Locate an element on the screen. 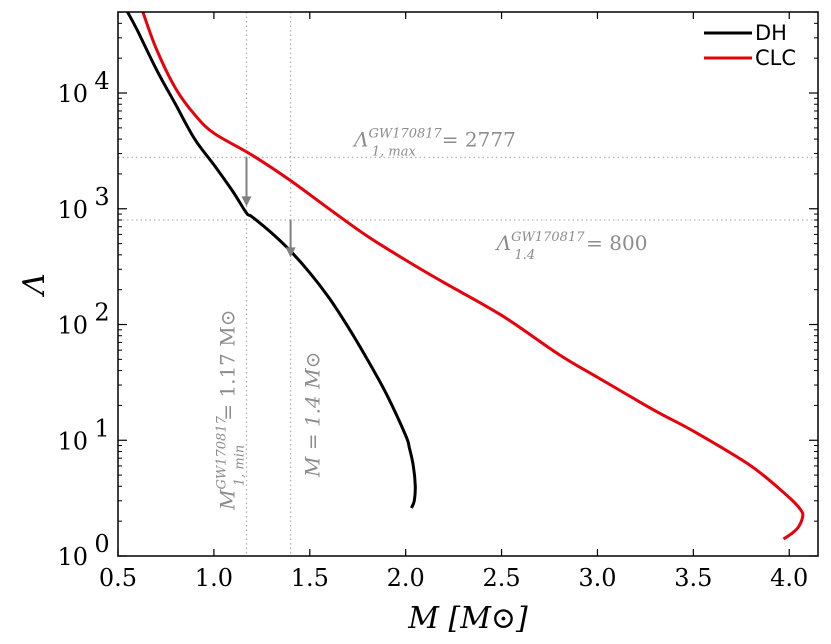  y-tick-exp-0: 0 is located at coordinates (101, 544).